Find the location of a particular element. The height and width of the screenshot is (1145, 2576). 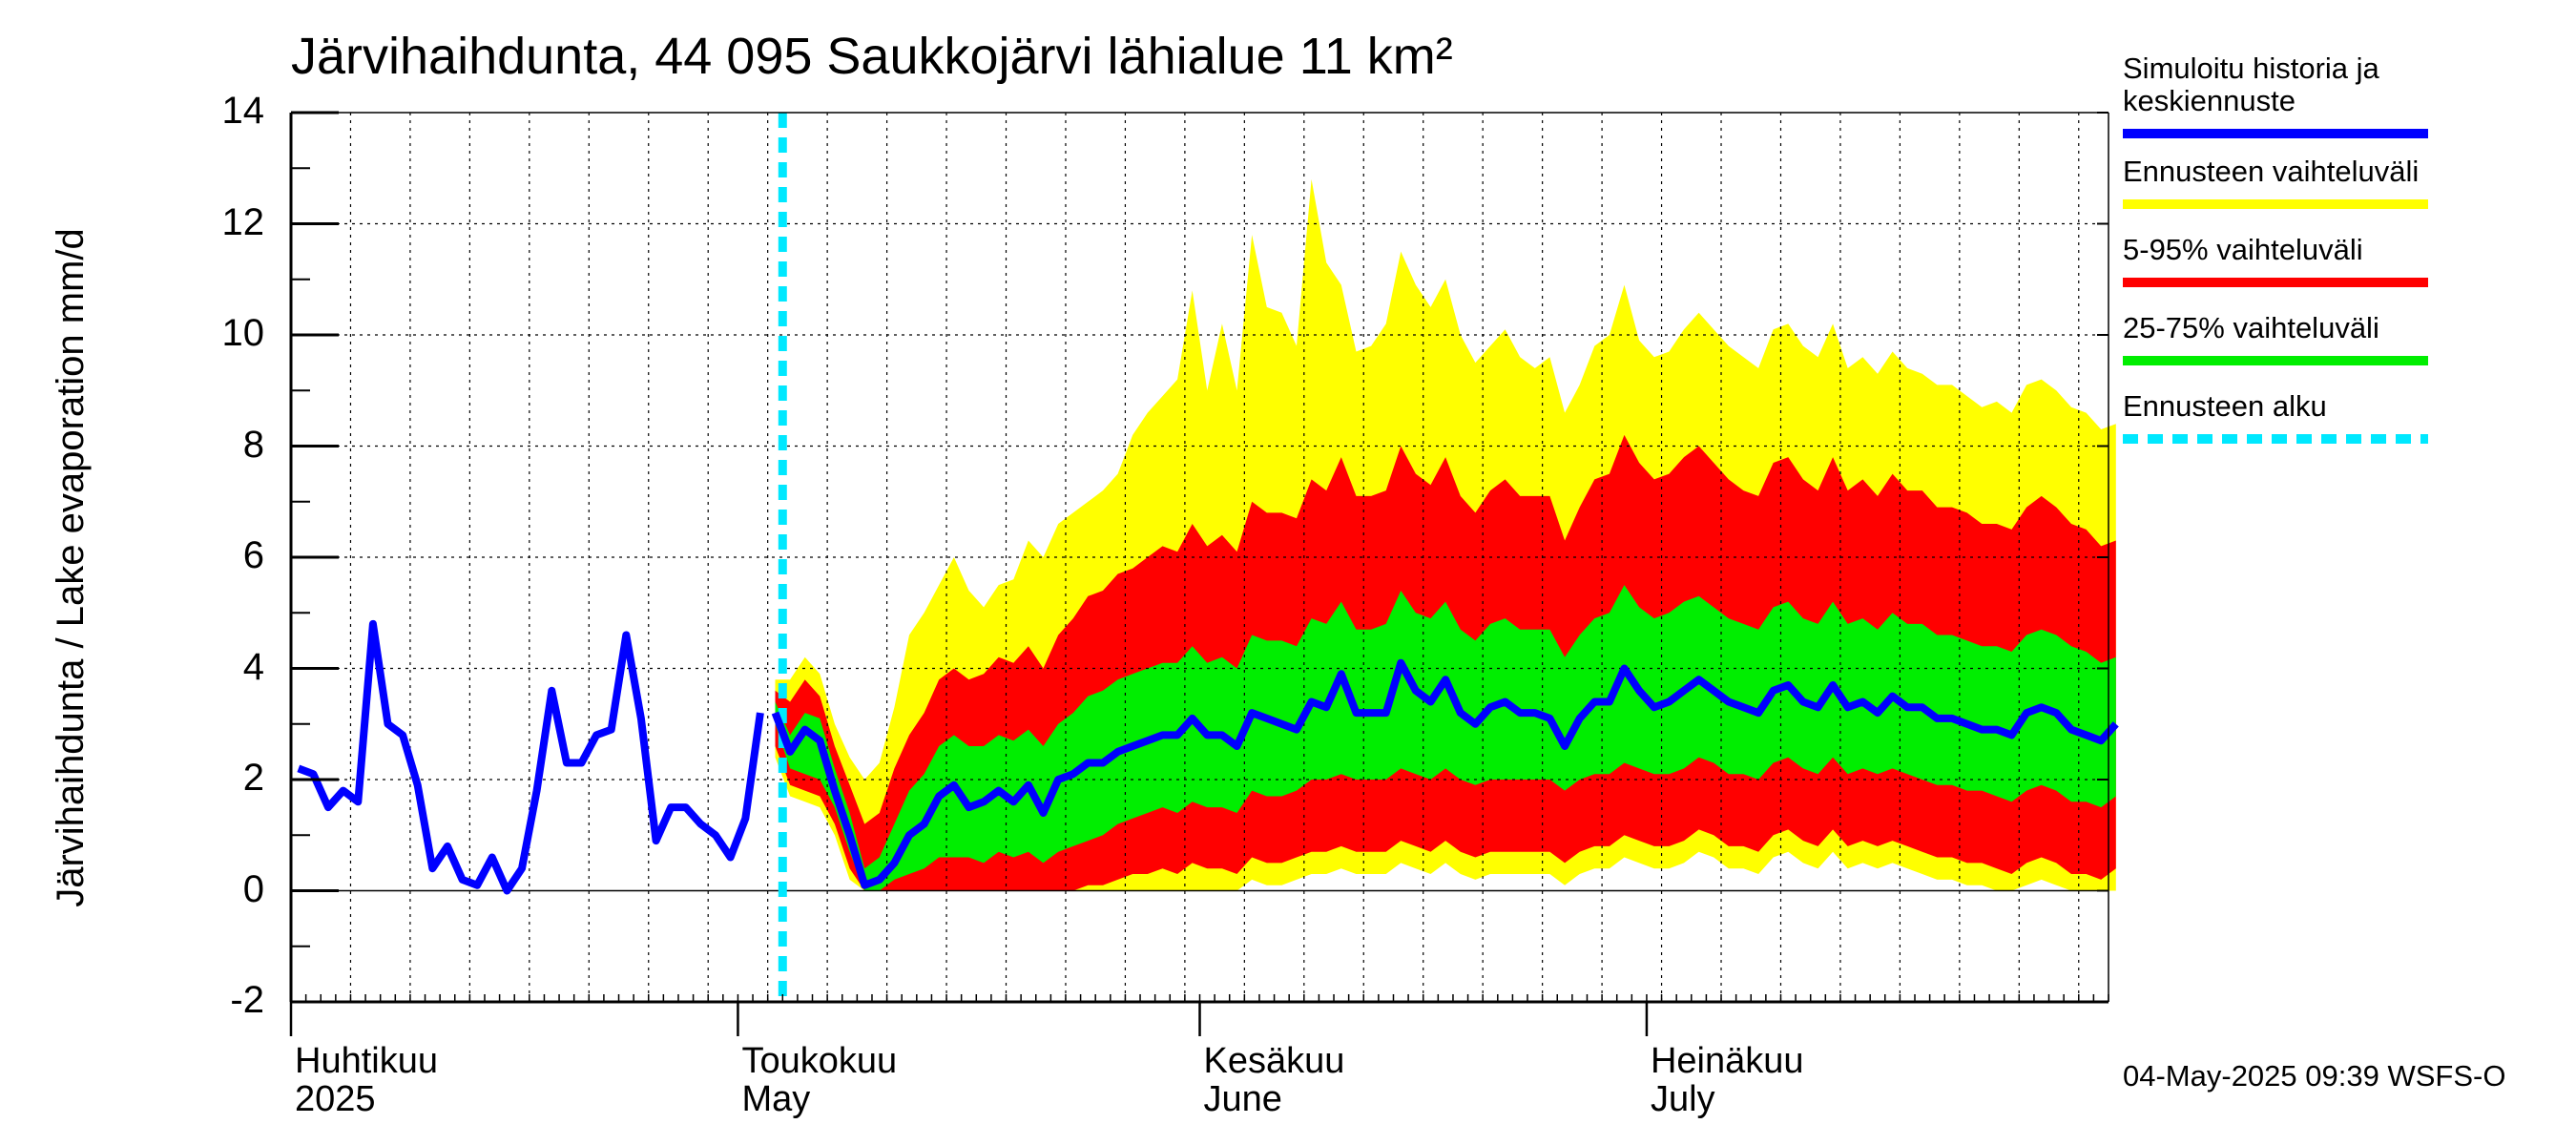

y-tick-label: 4 is located at coordinates (253, 667).